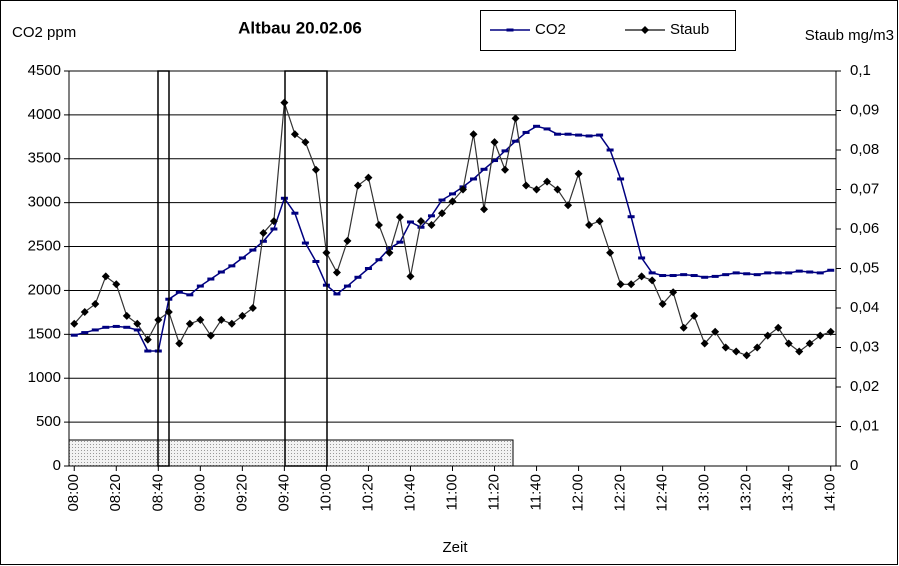  I want to click on x-tick-label: 10:00, so click(325, 493).